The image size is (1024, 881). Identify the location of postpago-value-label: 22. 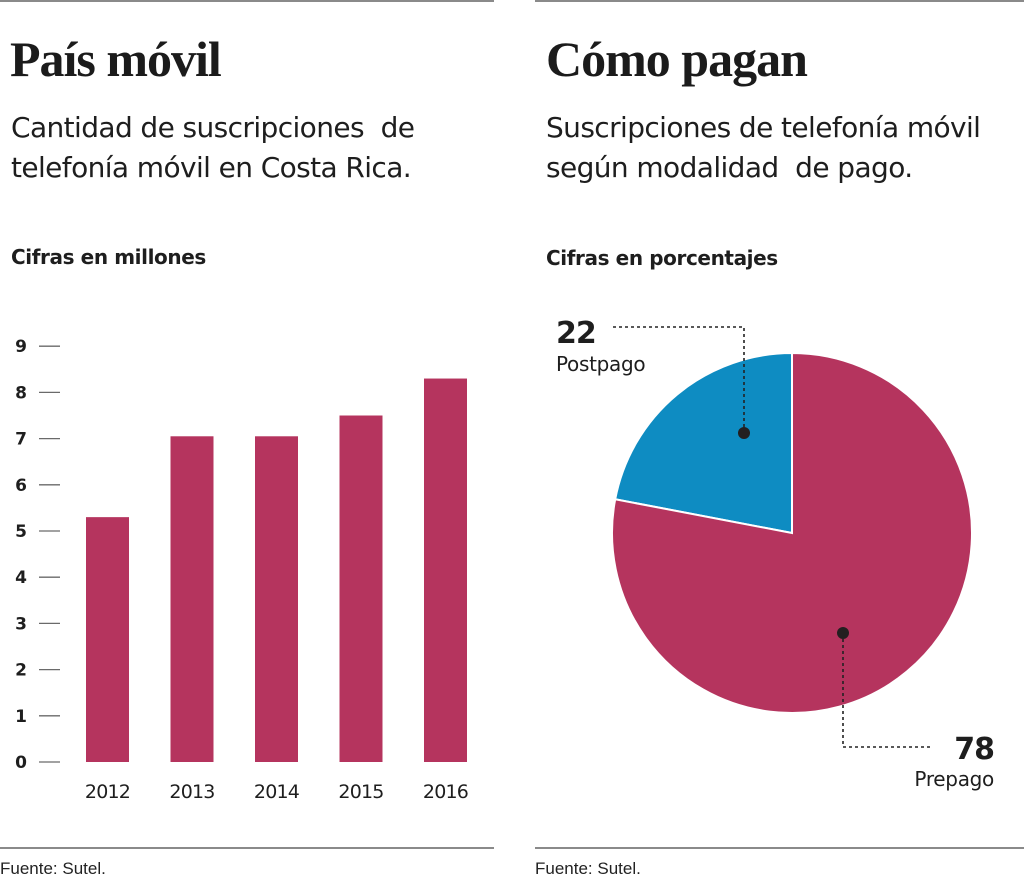
(576, 333).